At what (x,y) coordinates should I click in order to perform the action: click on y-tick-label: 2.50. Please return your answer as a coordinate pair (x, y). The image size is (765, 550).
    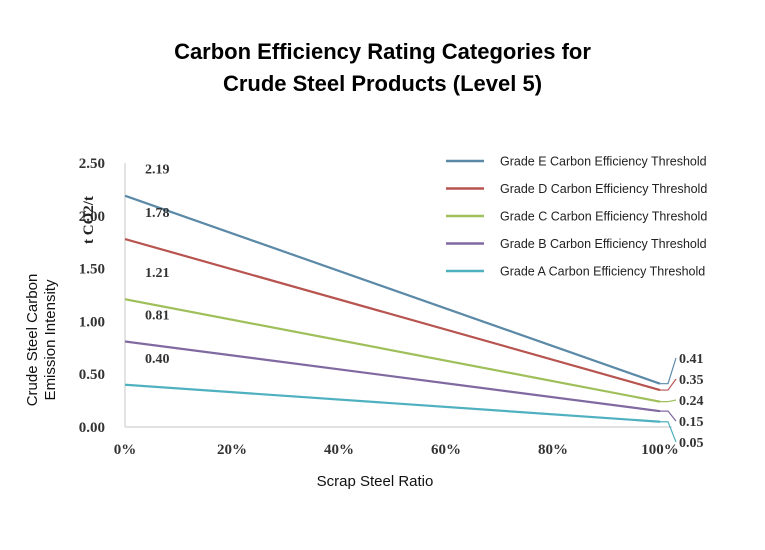
    Looking at the image, I should click on (92, 164).